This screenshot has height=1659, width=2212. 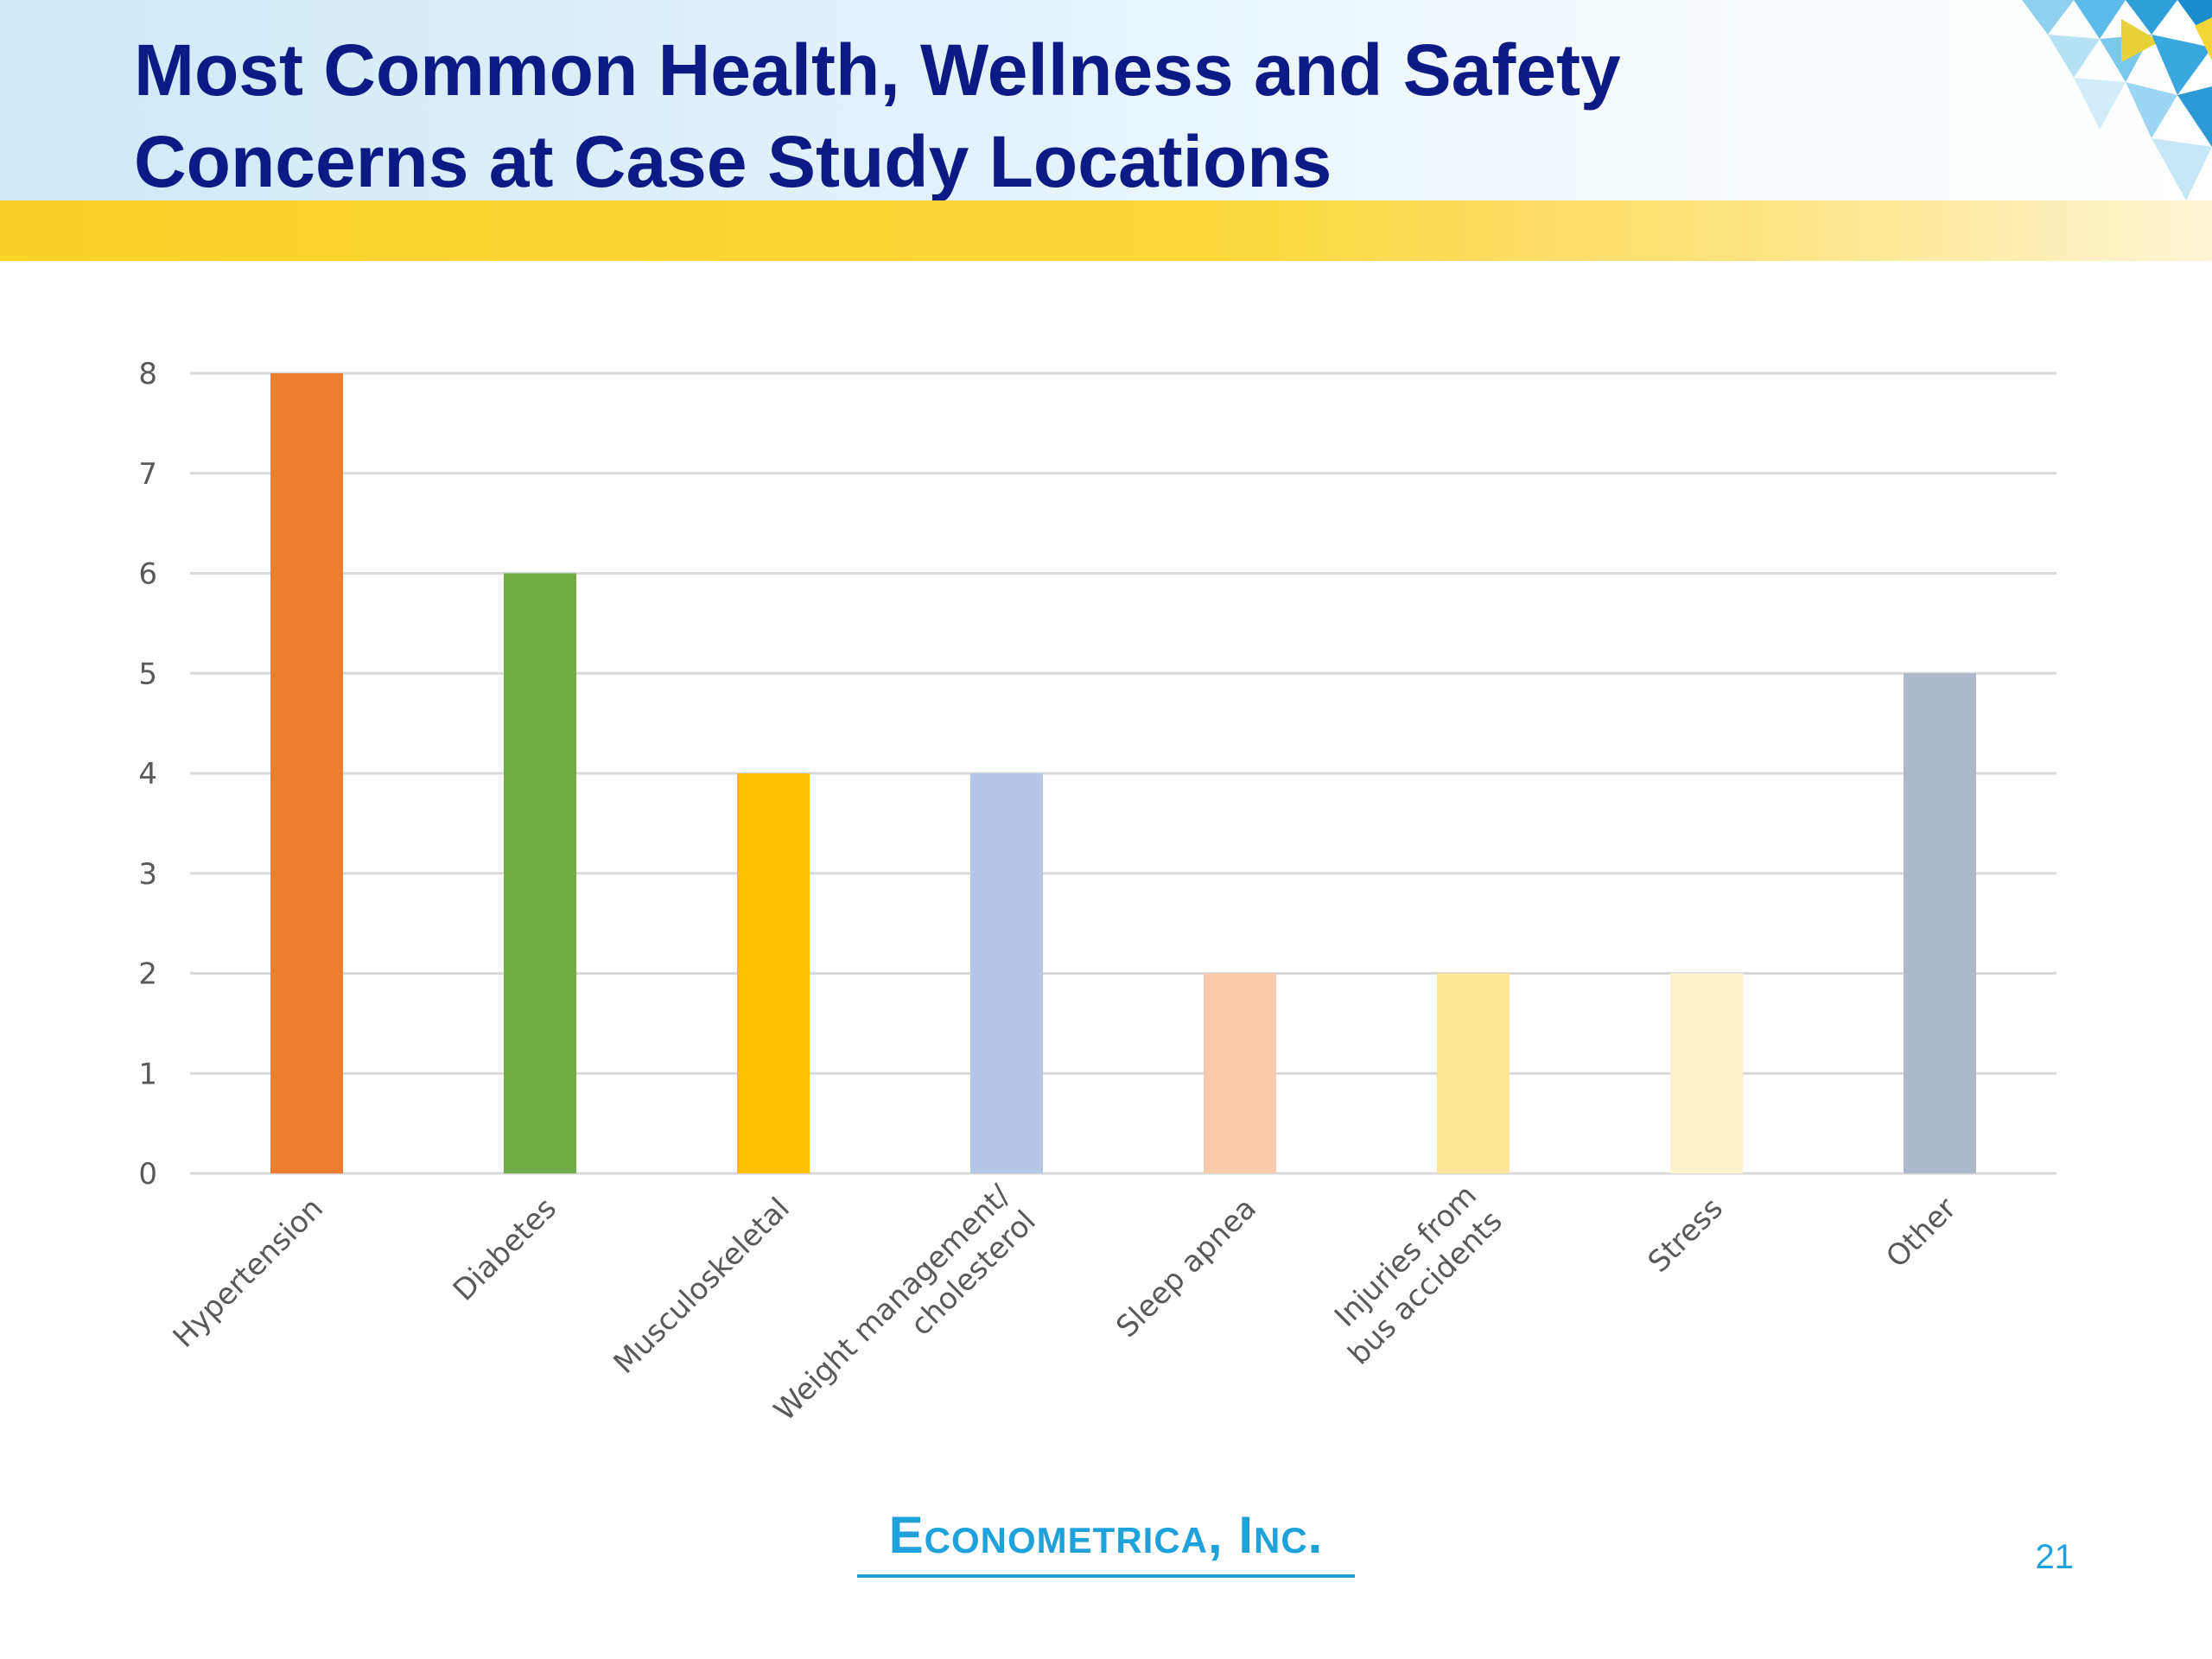 What do you see at coordinates (147, 1074) in the screenshot?
I see `y-tick-label: 1` at bounding box center [147, 1074].